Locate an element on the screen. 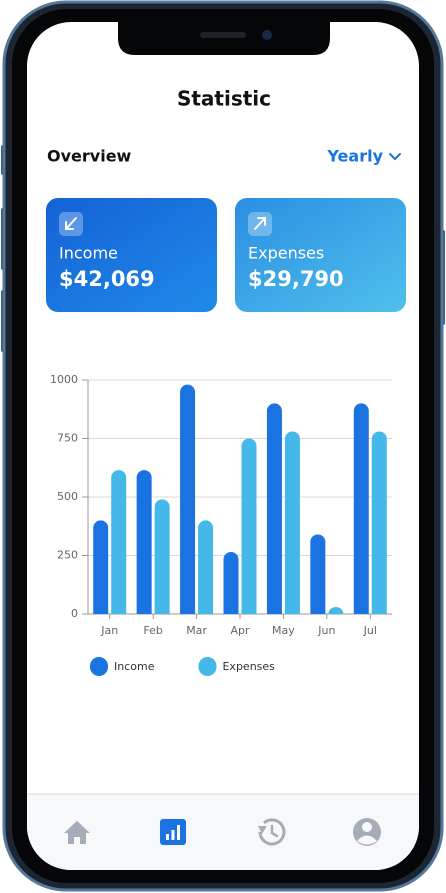  profile-icon is located at coordinates (367, 832).